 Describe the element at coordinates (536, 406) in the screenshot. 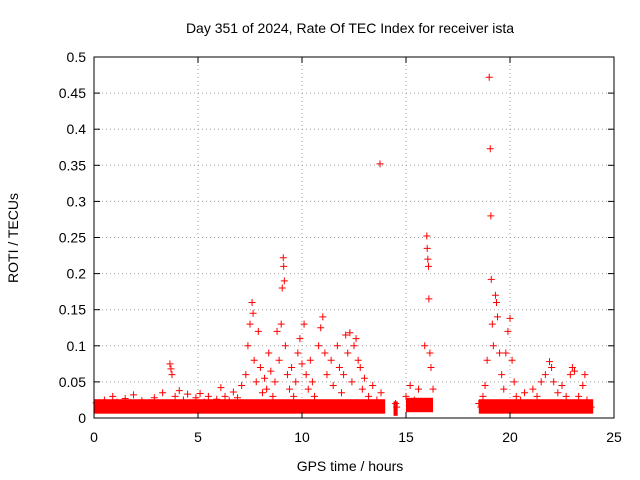

I see `density-band` at that location.